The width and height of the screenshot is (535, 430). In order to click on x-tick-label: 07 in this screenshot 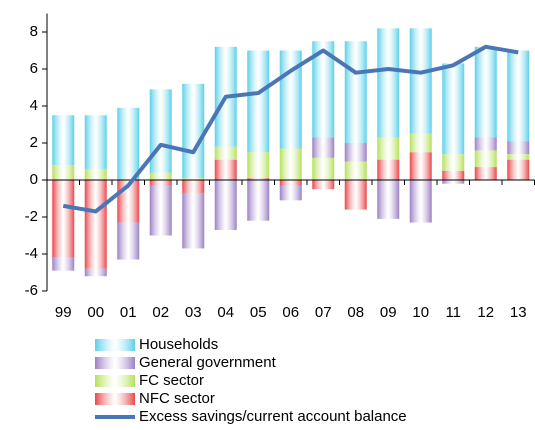, I will do `click(323, 312)`.